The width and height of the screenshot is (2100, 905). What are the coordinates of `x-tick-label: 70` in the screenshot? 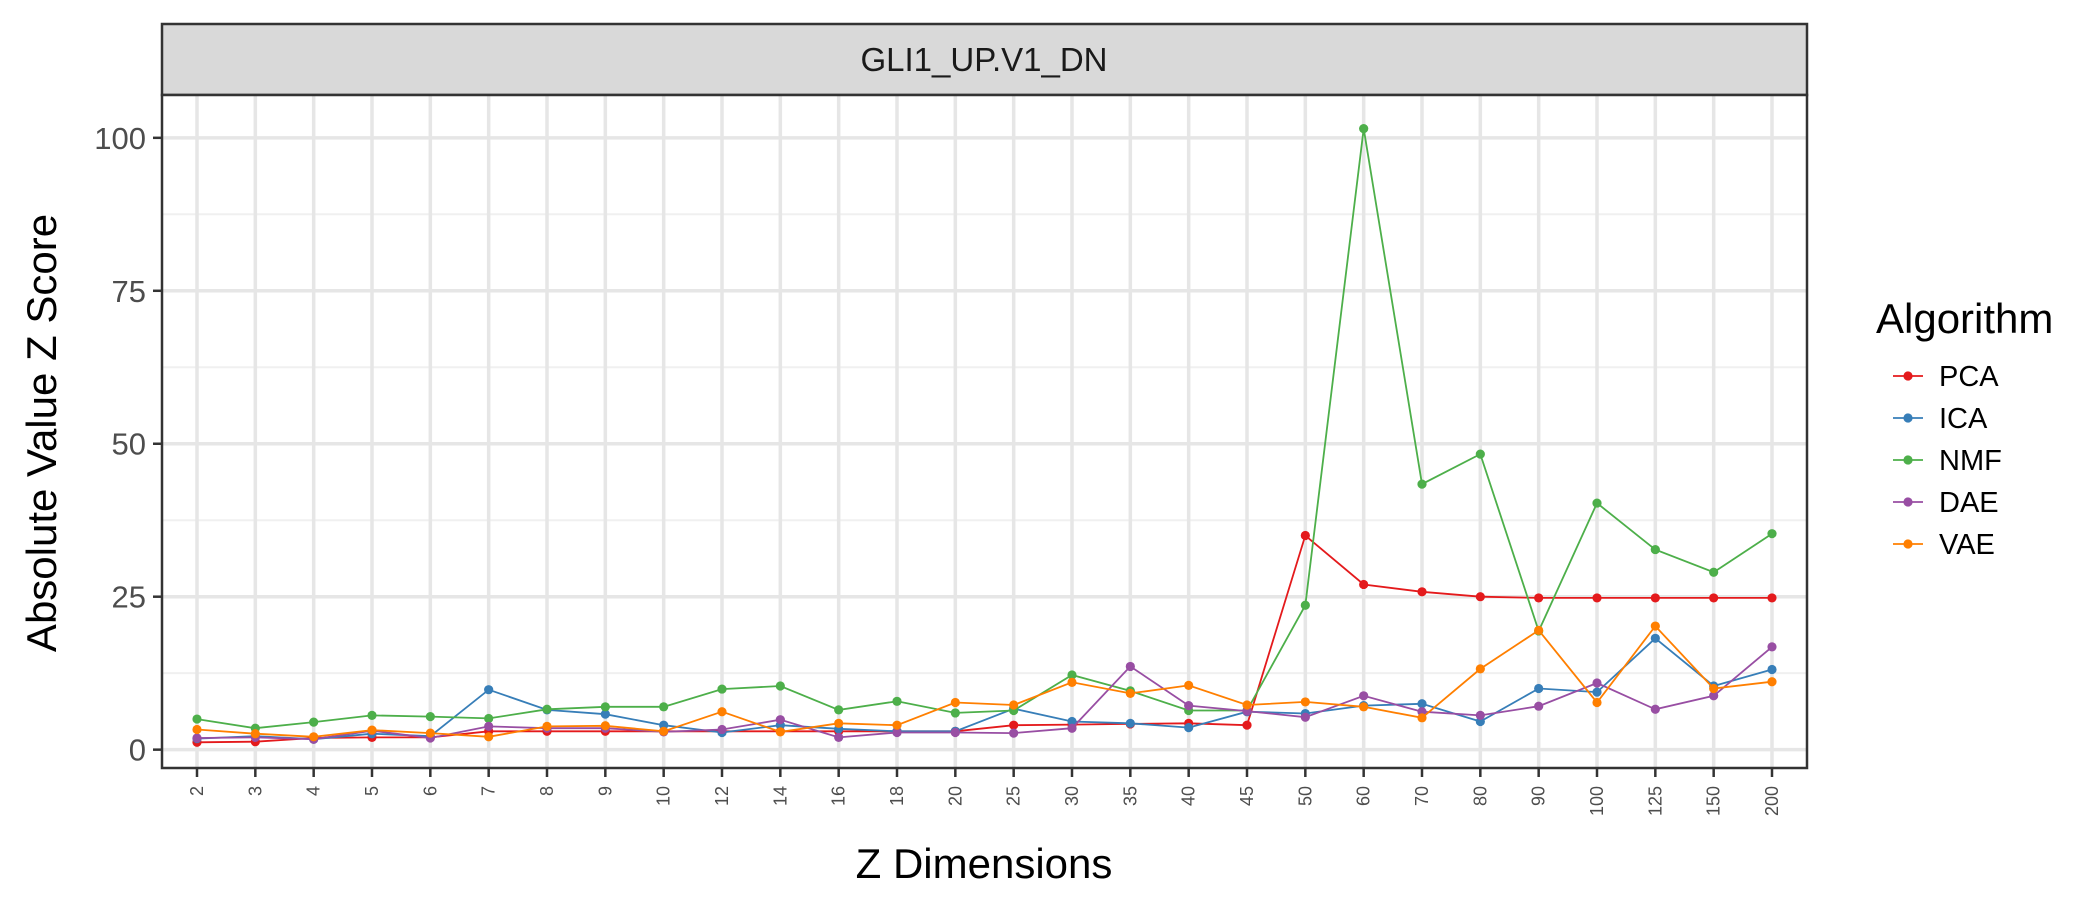 It's located at (1422, 796).